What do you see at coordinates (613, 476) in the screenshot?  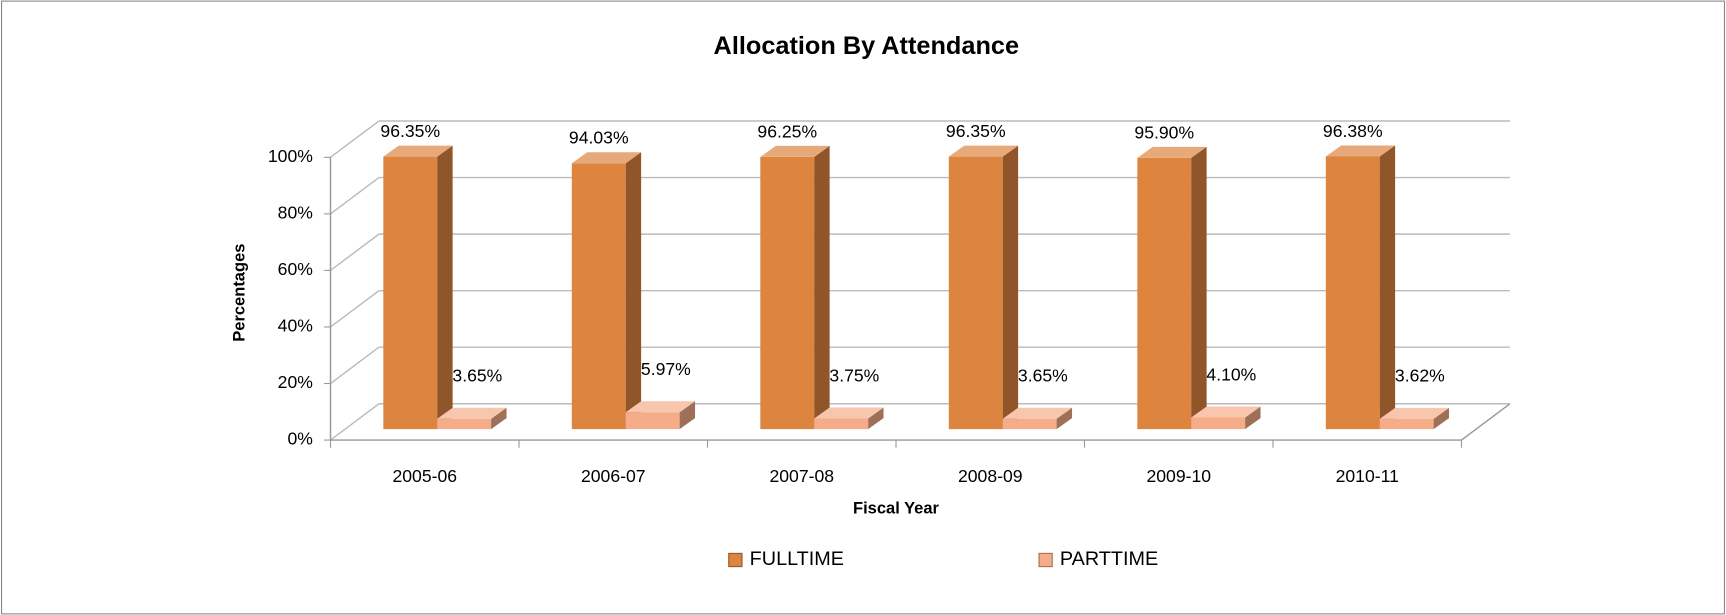 I see `x-tick-label: 2006-07` at bounding box center [613, 476].